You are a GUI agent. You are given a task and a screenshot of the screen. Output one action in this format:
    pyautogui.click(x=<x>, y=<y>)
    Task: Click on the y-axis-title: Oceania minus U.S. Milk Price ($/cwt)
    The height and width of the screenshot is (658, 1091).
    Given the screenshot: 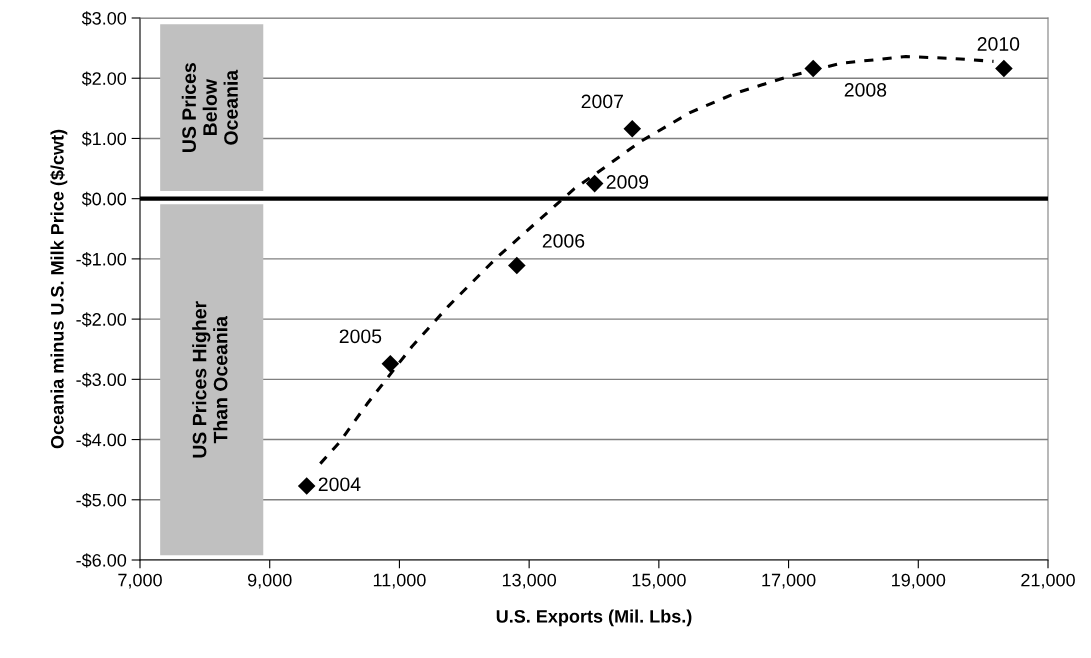 What is the action you would take?
    pyautogui.click(x=59, y=289)
    